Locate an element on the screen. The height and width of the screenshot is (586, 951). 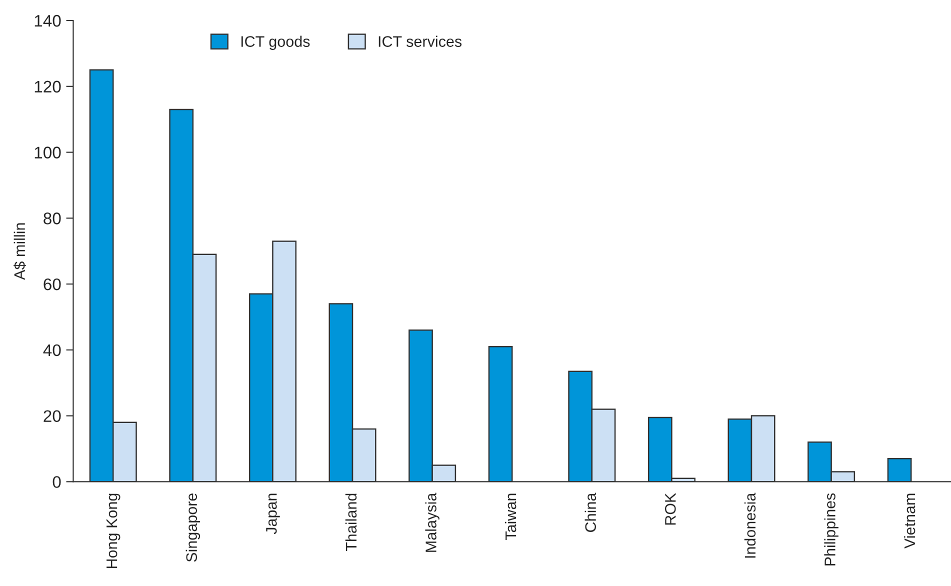
x-tick-label: Japan is located at coordinates (273, 514).